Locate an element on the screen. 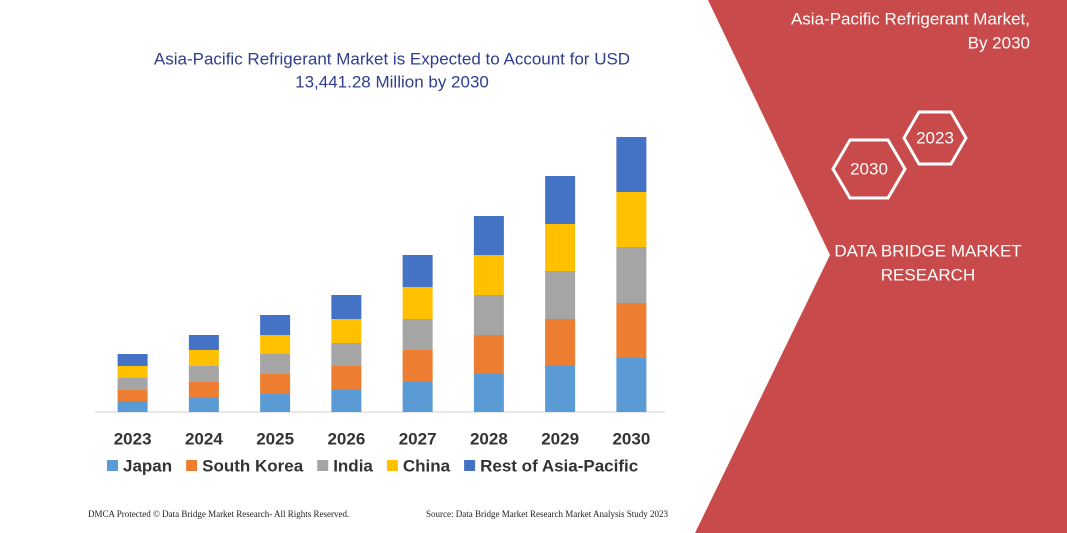 This screenshot has width=1067, height=533. x-tick-label: 2026 is located at coordinates (346, 438).